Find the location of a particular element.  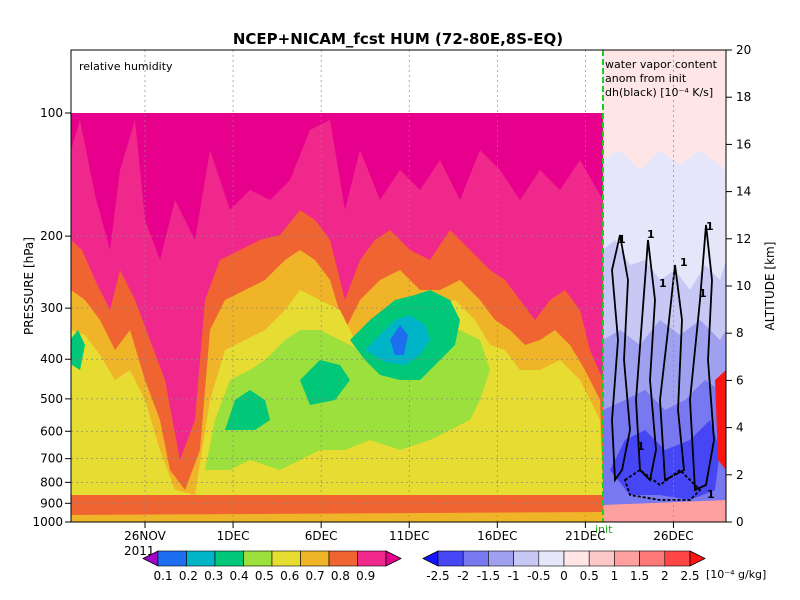

chart-title: NCEP+NICAM_fcst HUM (72-80E,8S-EQ) is located at coordinates (398, 39).